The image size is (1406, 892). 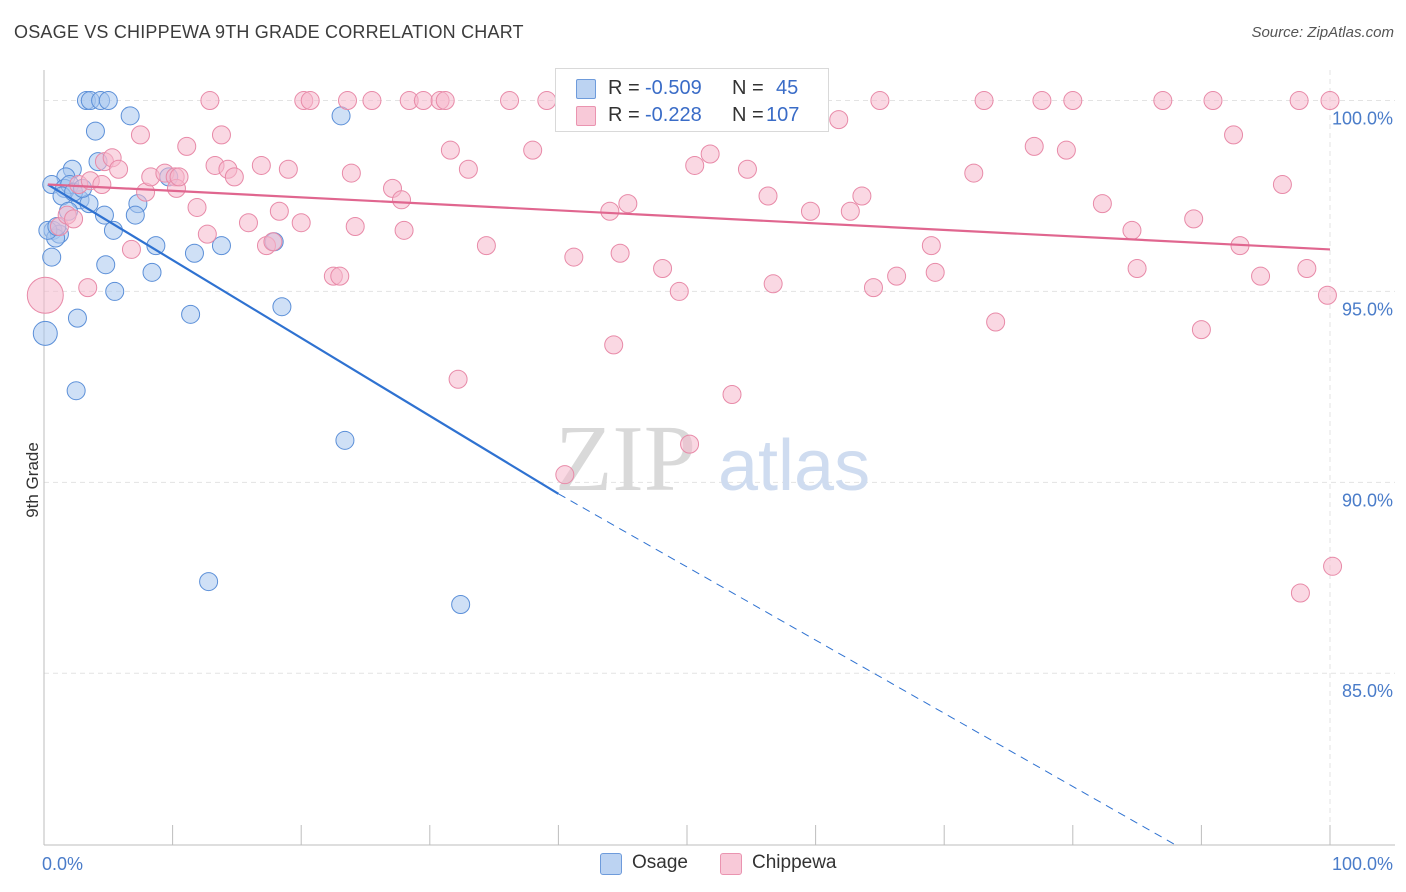 What do you see at coordinates (689, 217) in the screenshot?
I see `chippewa-trend-line` at bounding box center [689, 217].